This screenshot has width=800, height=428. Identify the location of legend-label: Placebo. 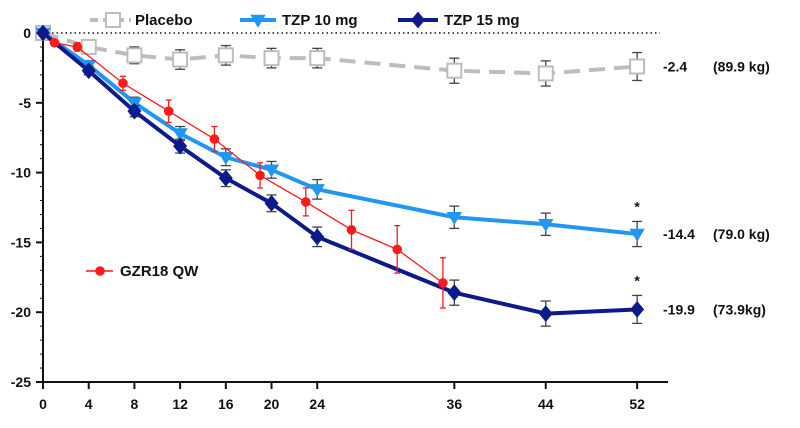
(164, 20).